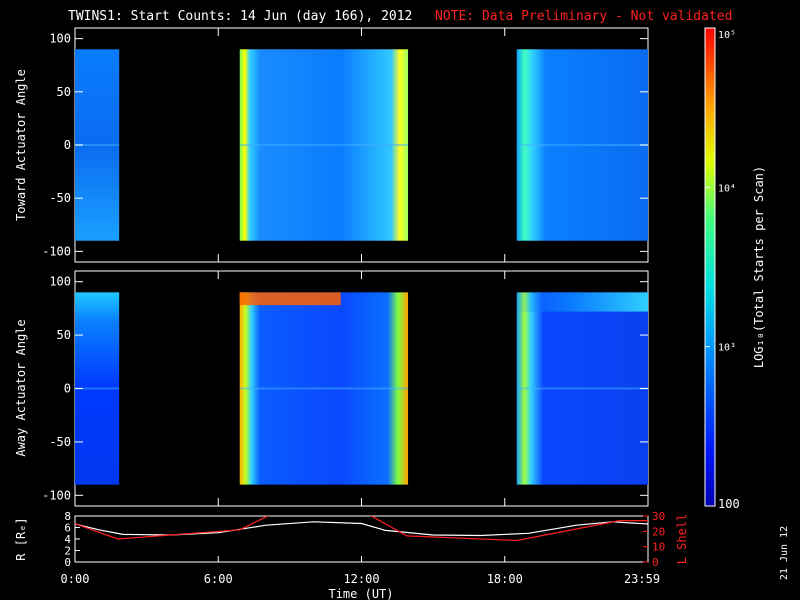 Image resolution: width=800 pixels, height=600 pixels. Describe the element at coordinates (682, 539) in the screenshot. I see `panel-orbit-ylabel-right: L Shell` at that location.